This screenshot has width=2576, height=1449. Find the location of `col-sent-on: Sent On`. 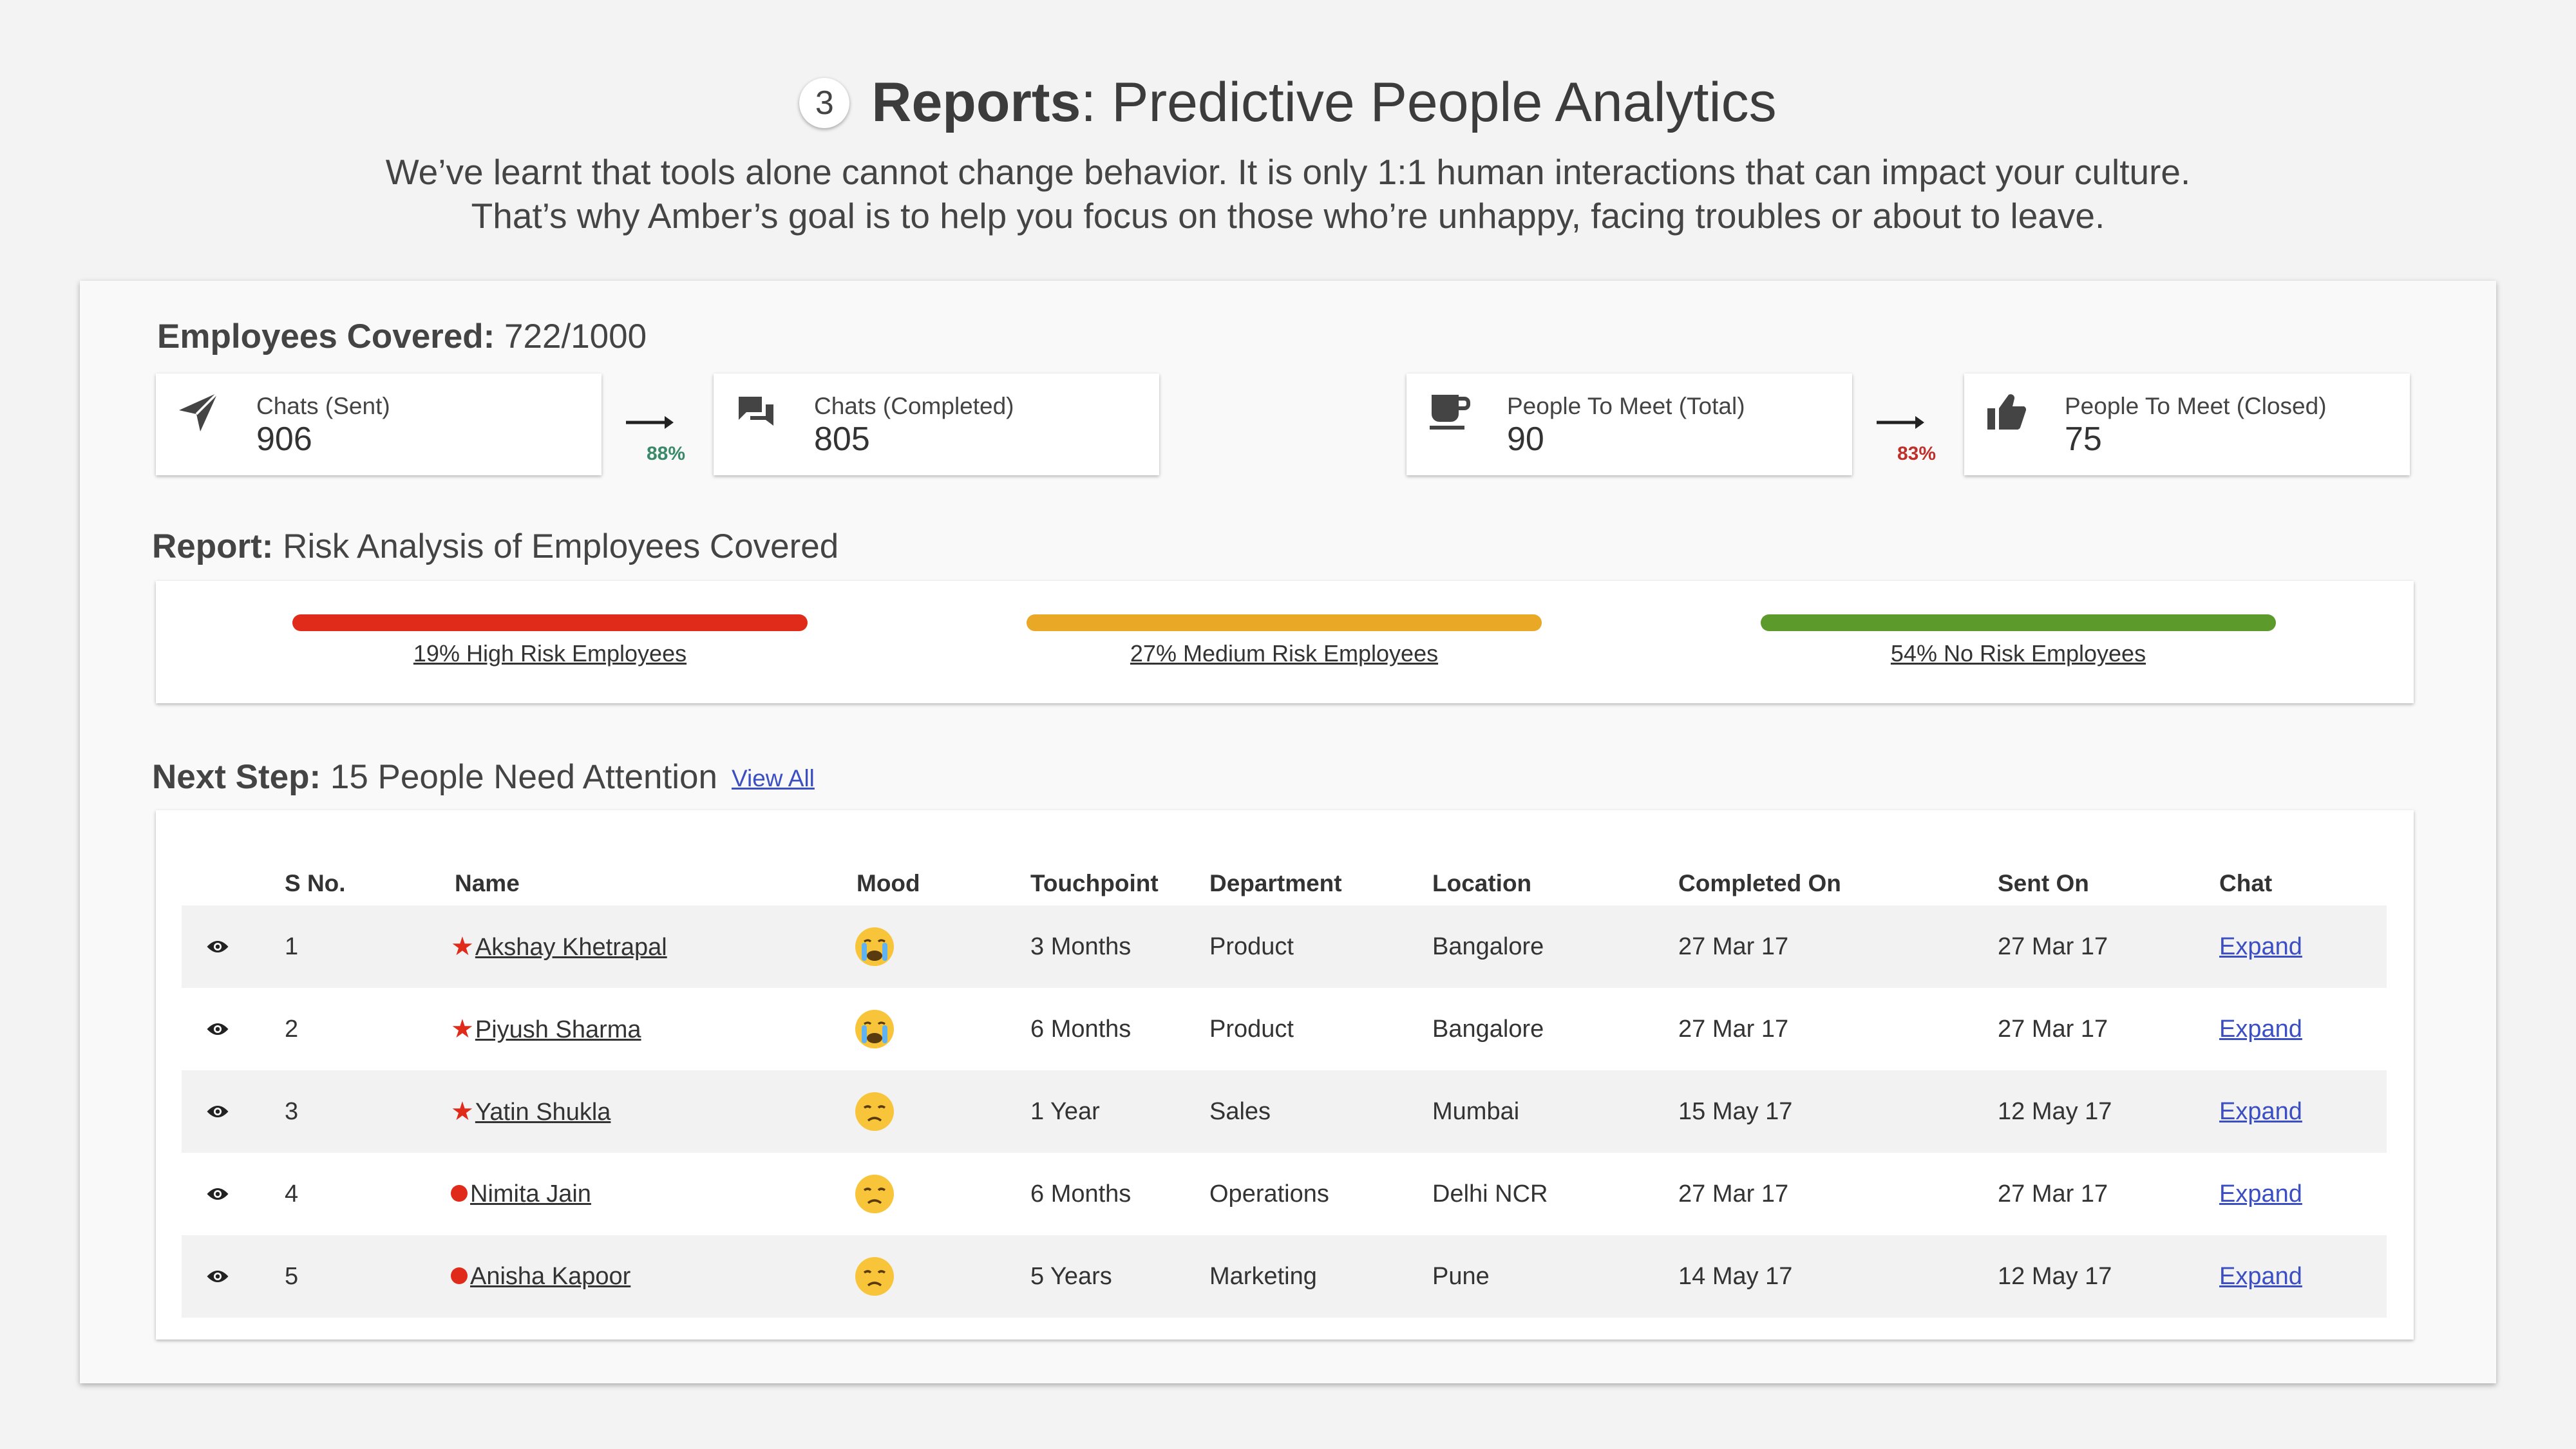

col-sent-on: Sent On is located at coordinates (2043, 883).